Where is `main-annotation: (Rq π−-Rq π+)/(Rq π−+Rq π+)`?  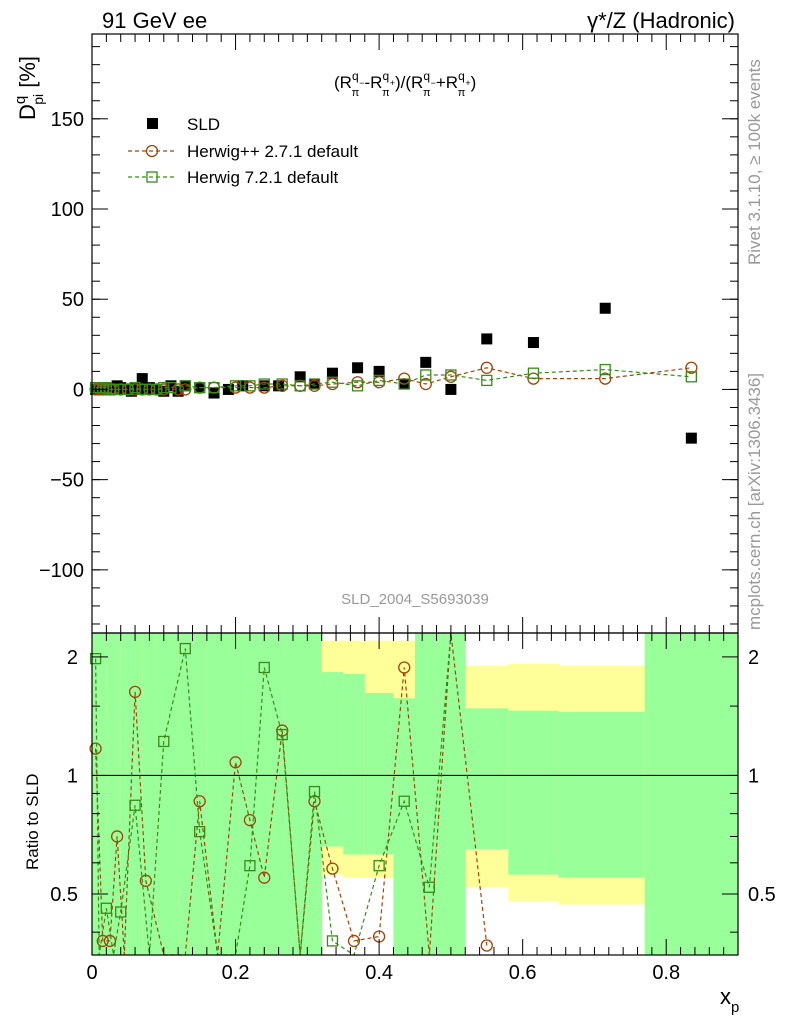 main-annotation: (Rq π−-Rq π+)/(Rq π−+Rq π+) is located at coordinates (405, 84).